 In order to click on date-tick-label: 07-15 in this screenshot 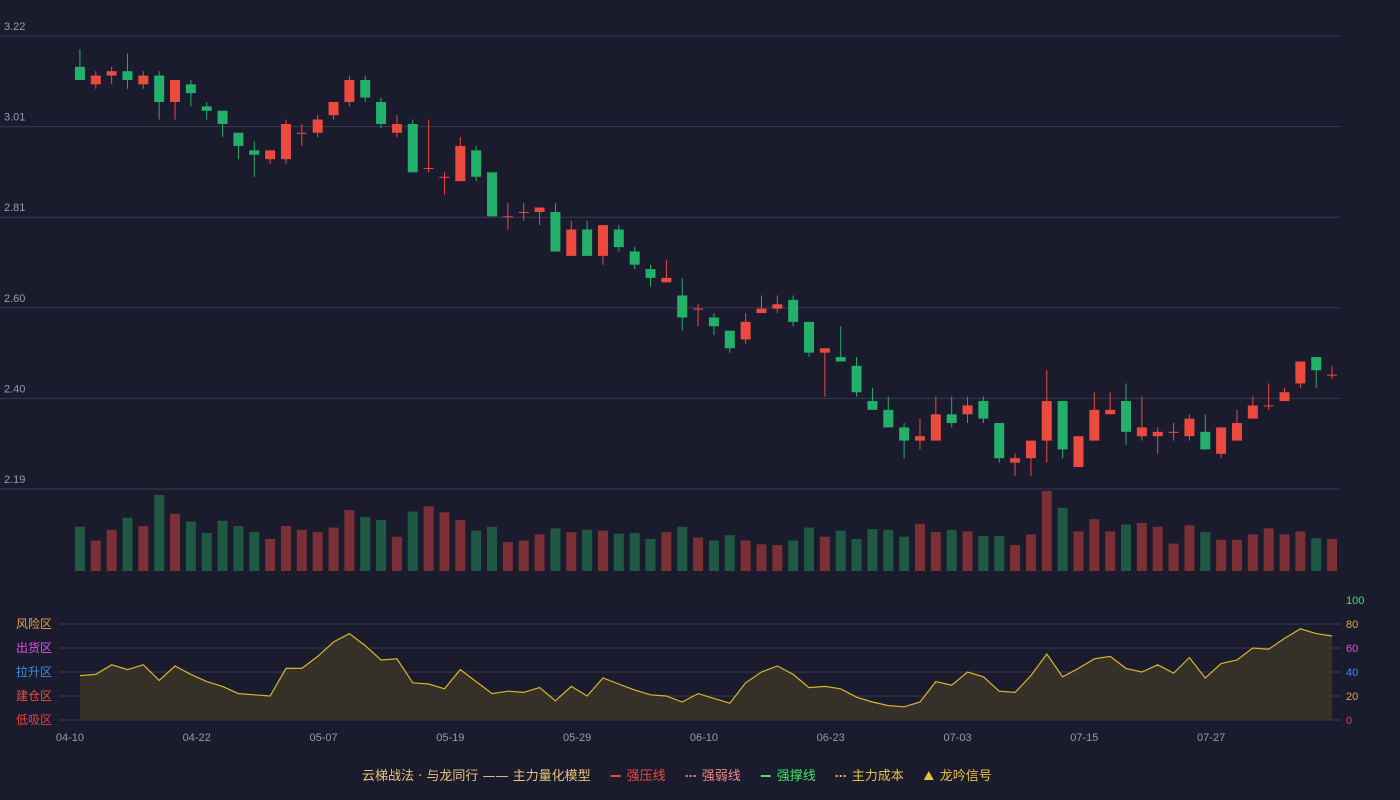, I will do `click(1084, 738)`.